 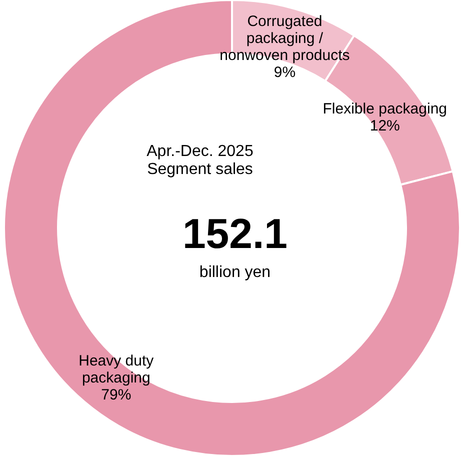 I want to click on slice-label: Corrugated packaging / nonwoven products, so click(x=285, y=38).